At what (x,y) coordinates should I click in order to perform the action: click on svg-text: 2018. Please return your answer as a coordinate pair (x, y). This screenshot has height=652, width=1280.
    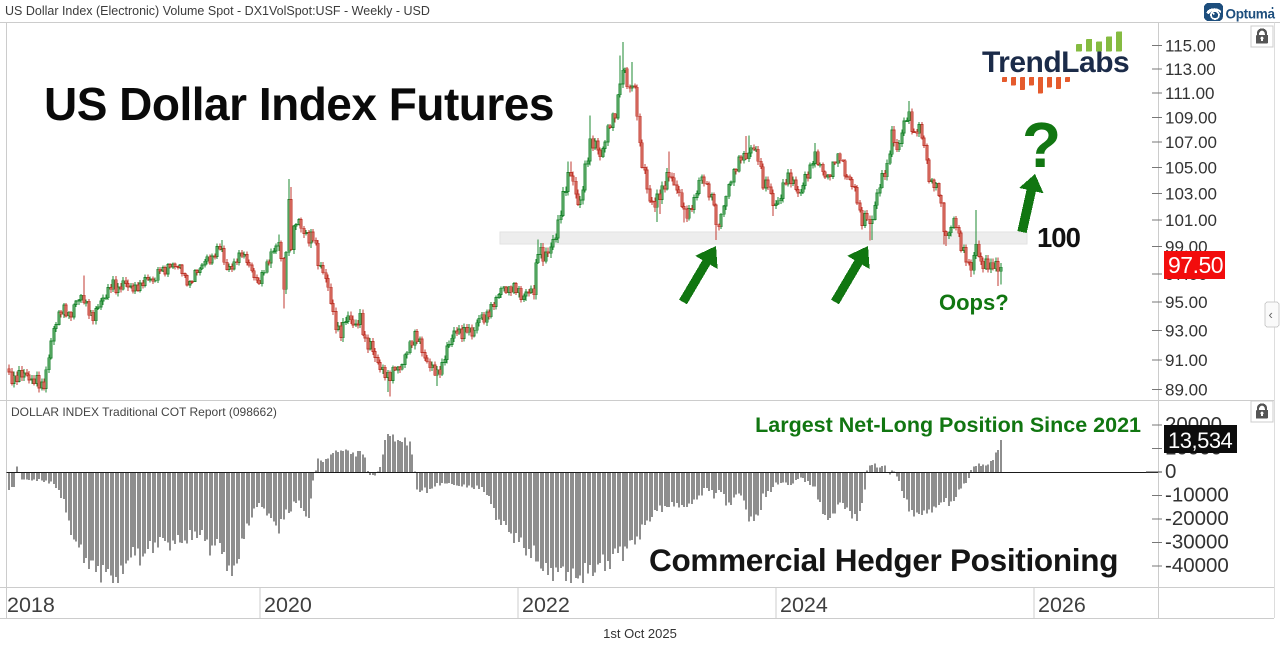
    Looking at the image, I should click on (31, 605).